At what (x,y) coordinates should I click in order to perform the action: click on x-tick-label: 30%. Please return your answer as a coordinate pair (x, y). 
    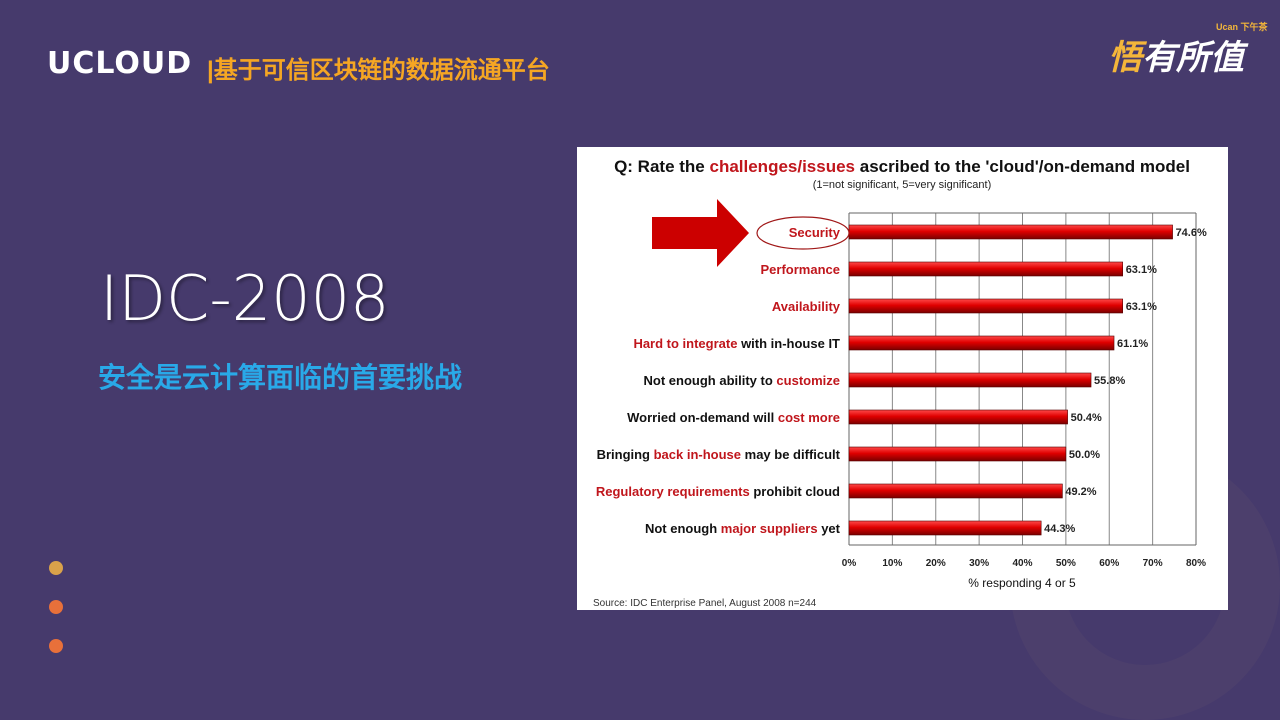
    Looking at the image, I should click on (979, 563).